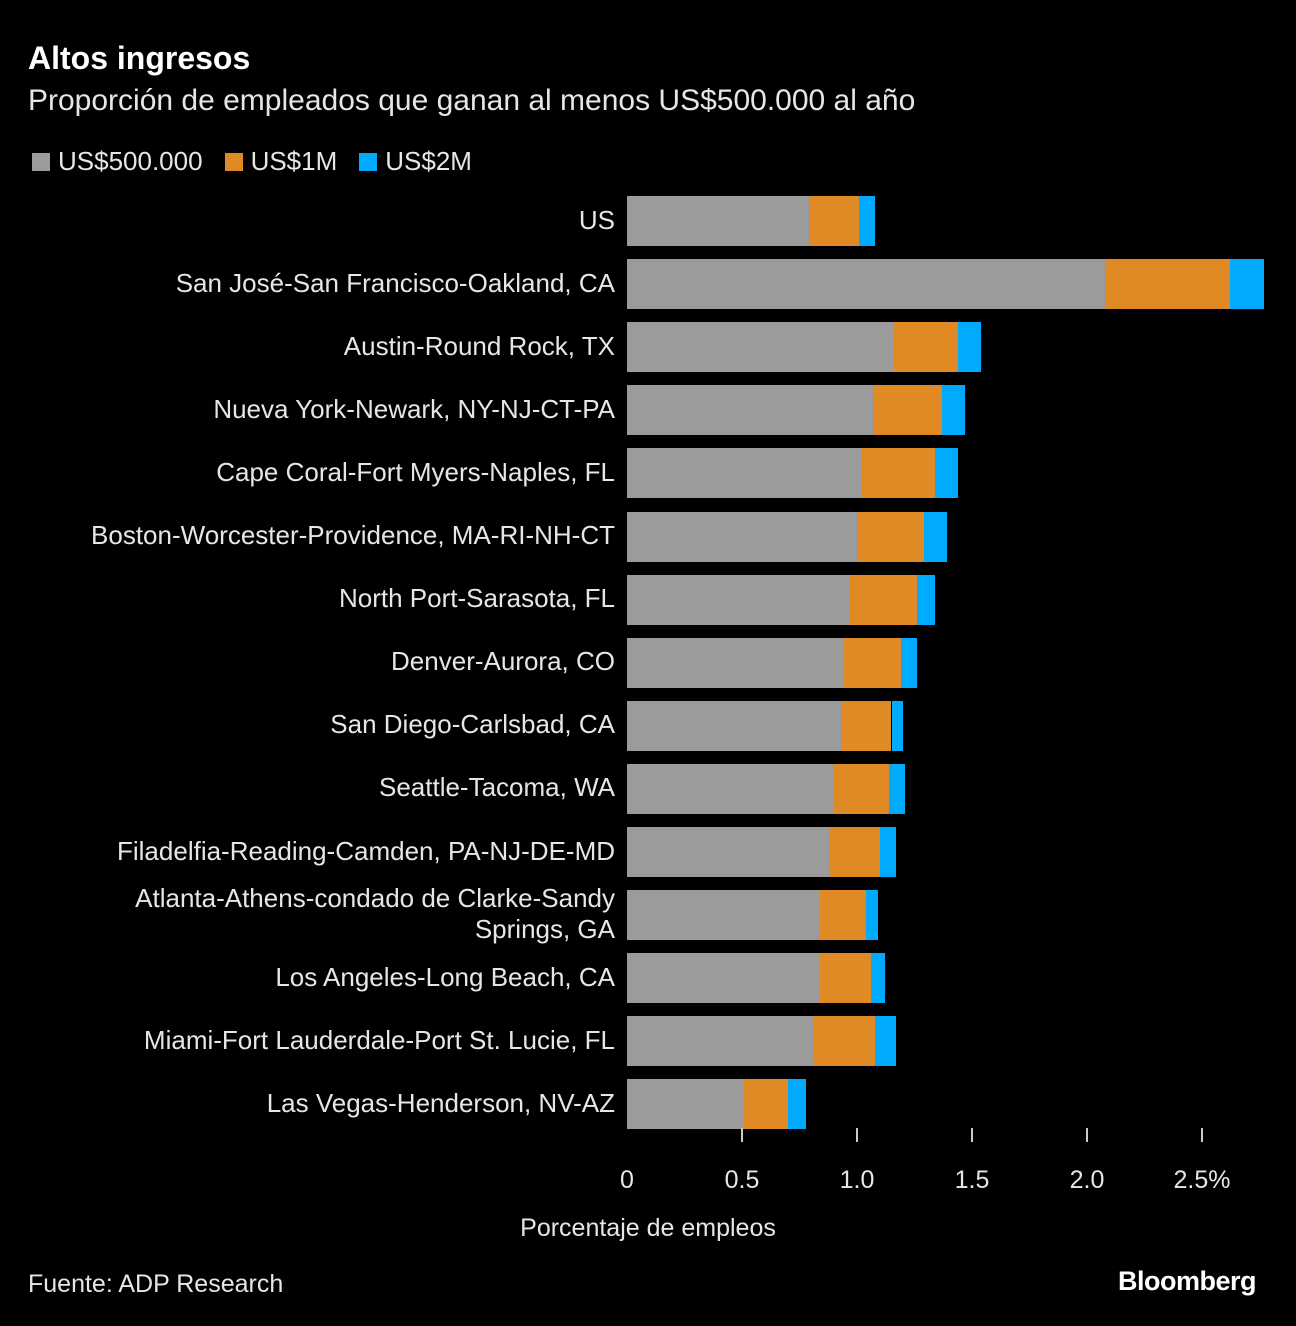 Image resolution: width=1296 pixels, height=1326 pixels. Describe the element at coordinates (627, 1180) in the screenshot. I see `x-tick-label: 0` at that location.